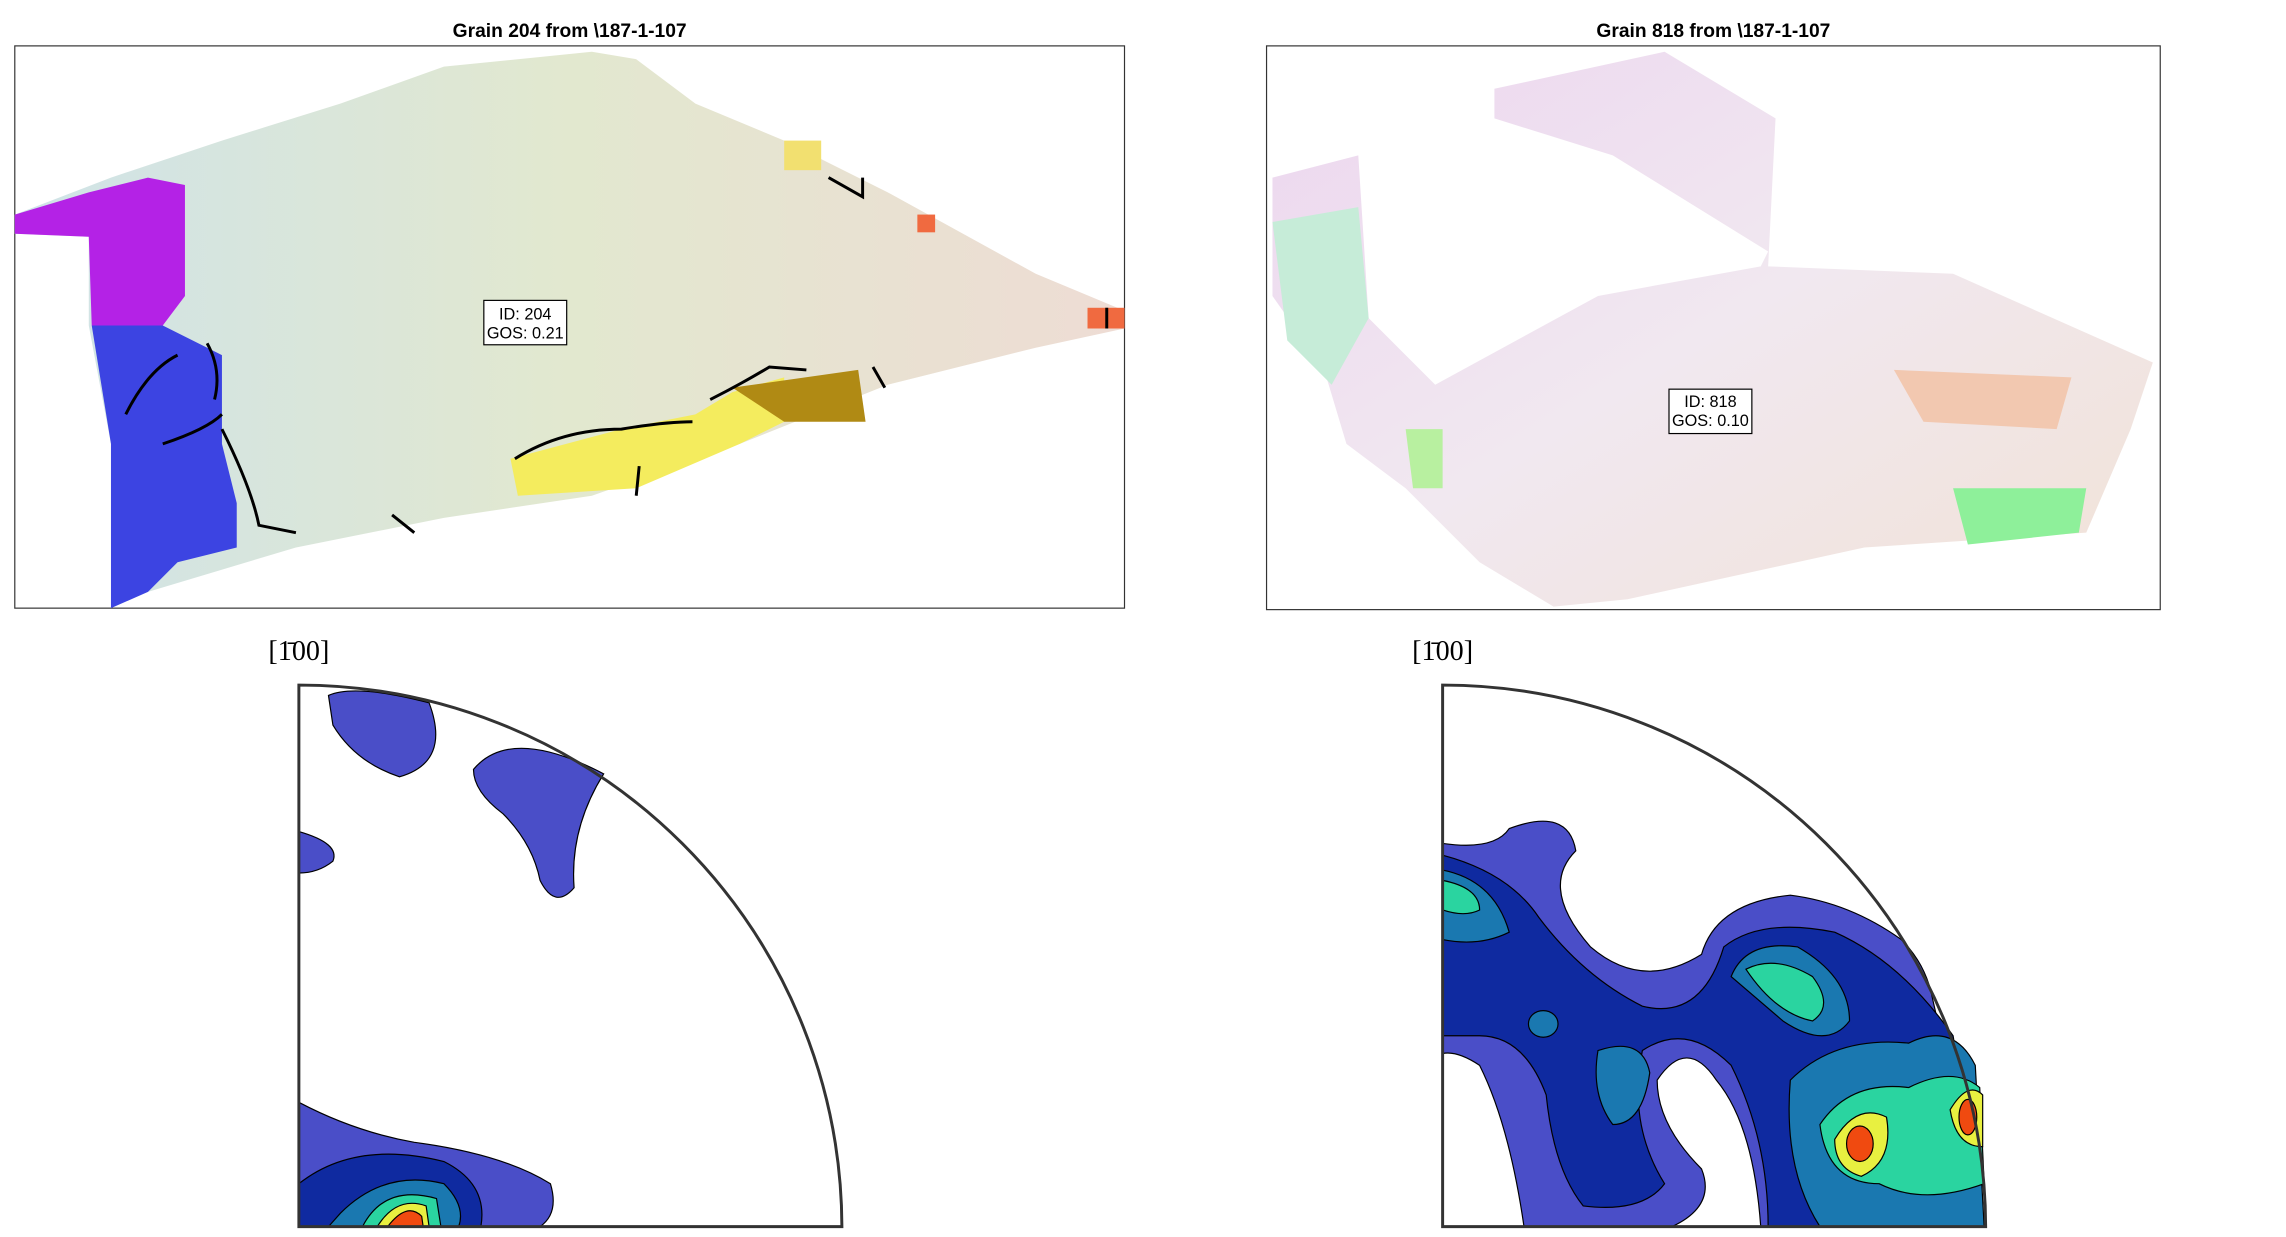 Image resolution: width=2286 pixels, height=1237 pixels. I want to click on annotation: GOS: 0.10, so click(1710, 421).